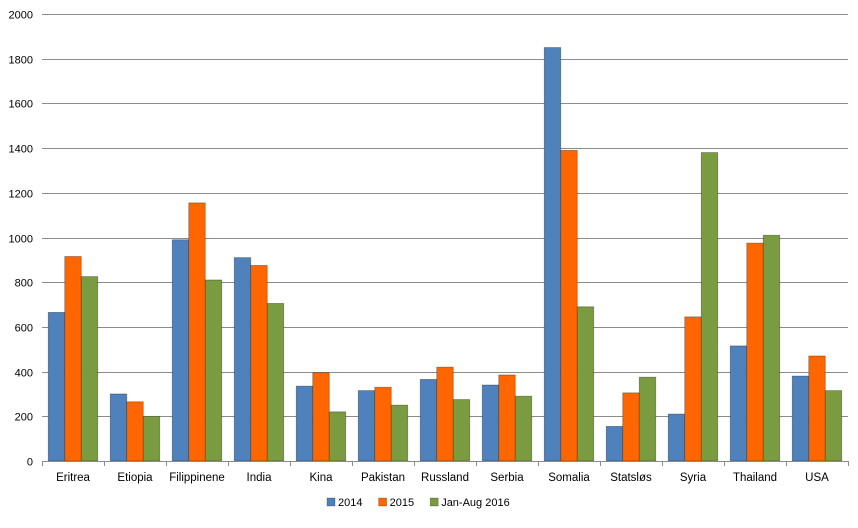 The width and height of the screenshot is (858, 528). Describe the element at coordinates (135, 478) in the screenshot. I see `x-tick-label: Etiopia` at that location.